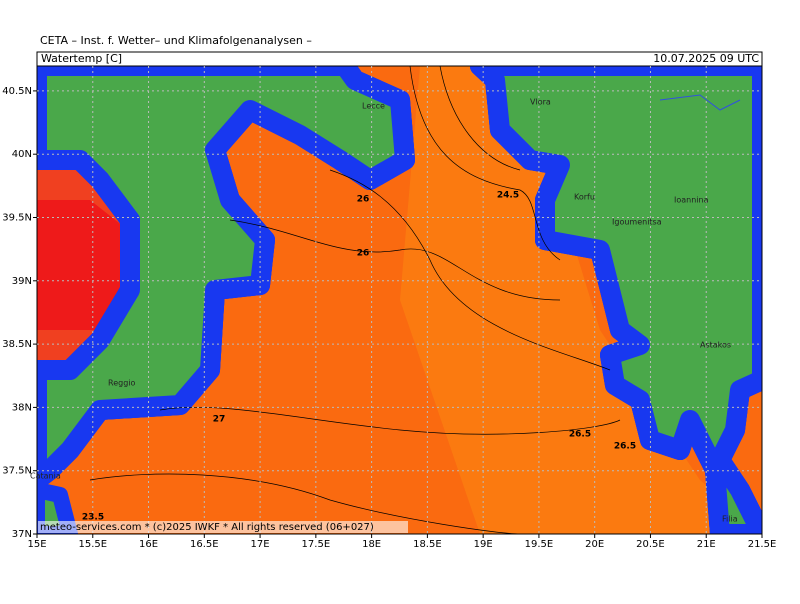 The height and width of the screenshot is (604, 800). Describe the element at coordinates (508, 196) in the screenshot. I see `contour-label: 24.5` at that location.